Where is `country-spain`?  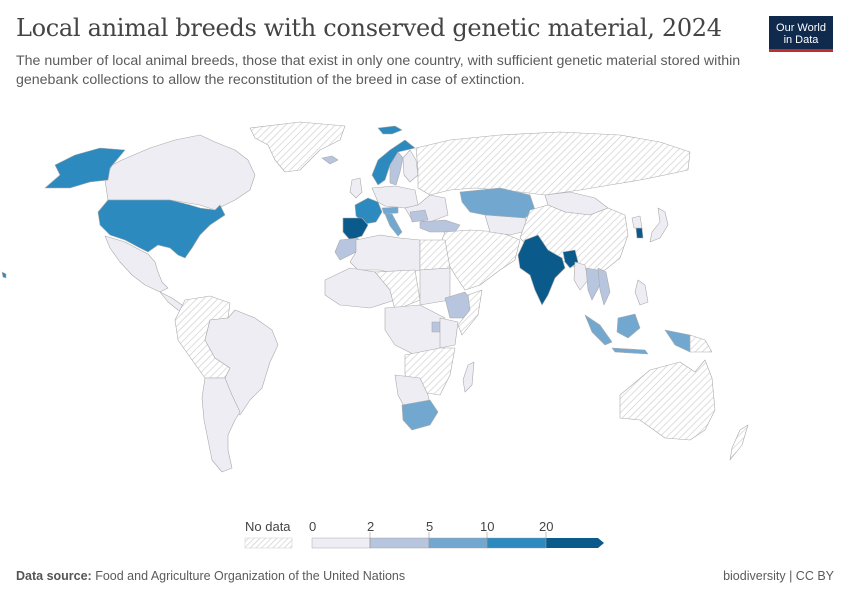
country-spain is located at coordinates (355, 229).